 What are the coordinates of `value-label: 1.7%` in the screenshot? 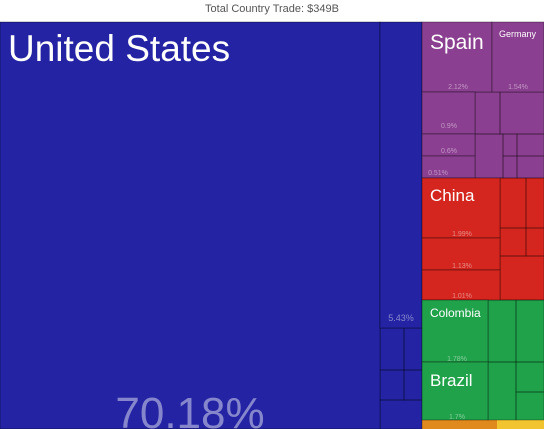 It's located at (457, 417).